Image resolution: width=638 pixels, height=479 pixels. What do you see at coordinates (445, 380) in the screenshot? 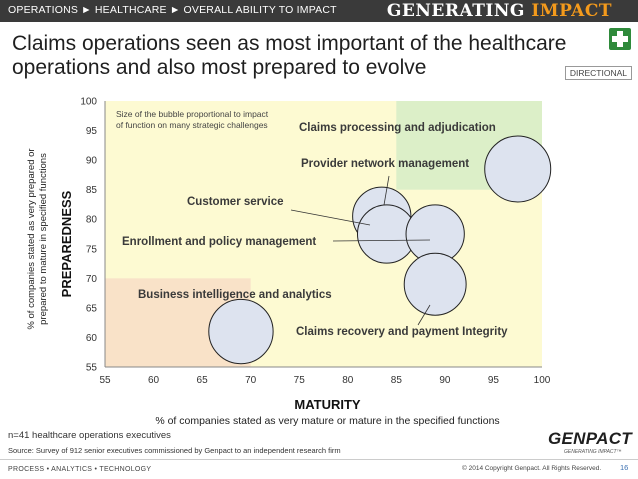
I see `x-tick-label: 90` at bounding box center [445, 380].